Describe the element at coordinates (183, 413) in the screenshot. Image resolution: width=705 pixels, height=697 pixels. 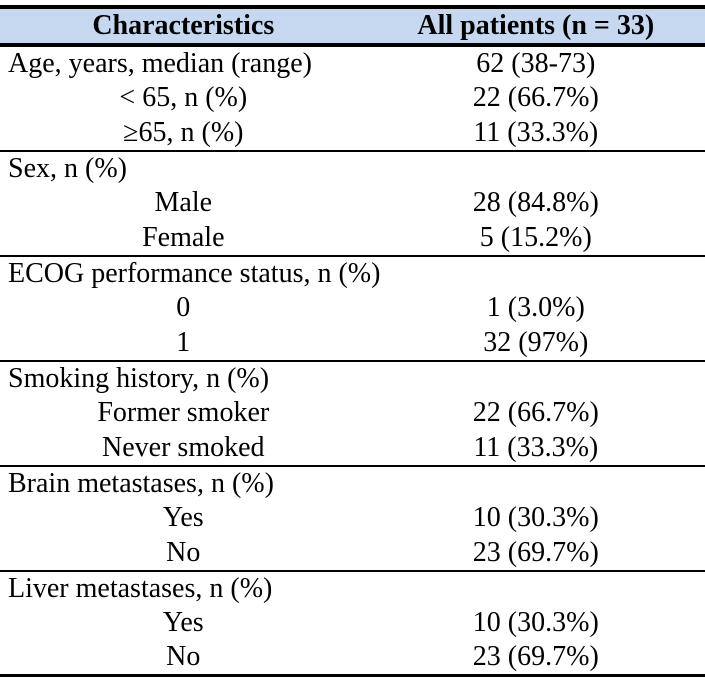
I see `row-label: Former smoker` at that location.